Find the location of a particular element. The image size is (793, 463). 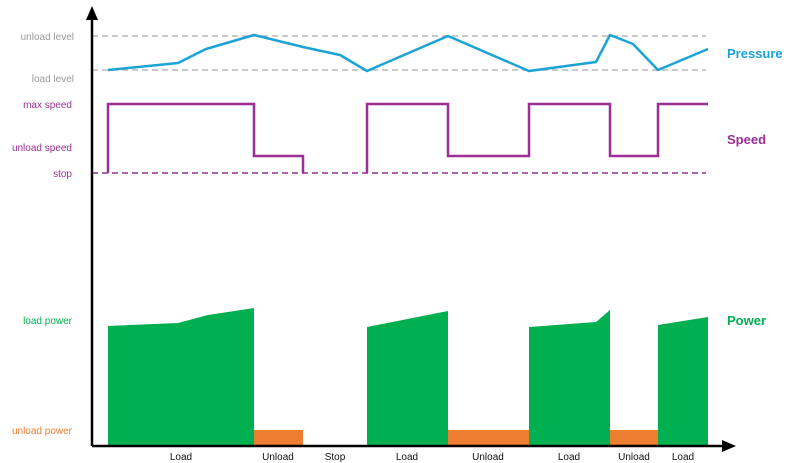

pressure-trace is located at coordinates (408, 53).